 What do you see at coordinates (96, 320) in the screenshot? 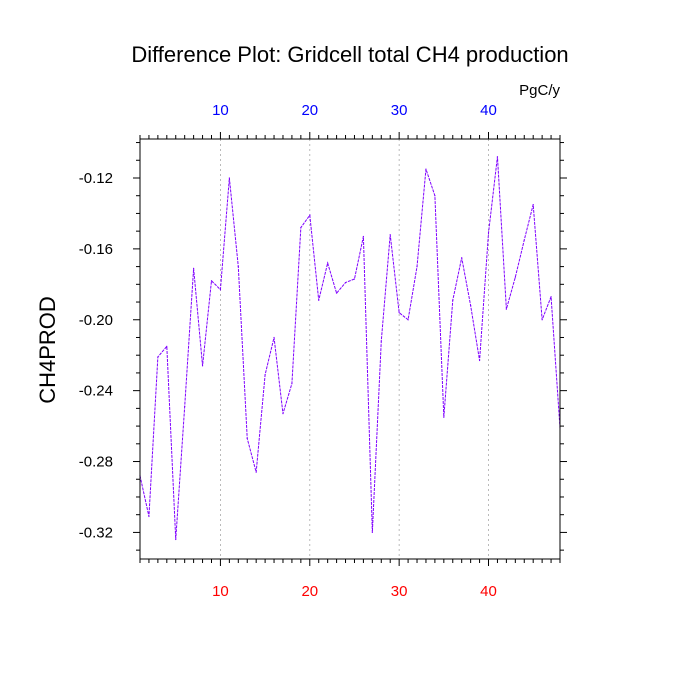
I see `y-tick-label: -0.20` at bounding box center [96, 320].